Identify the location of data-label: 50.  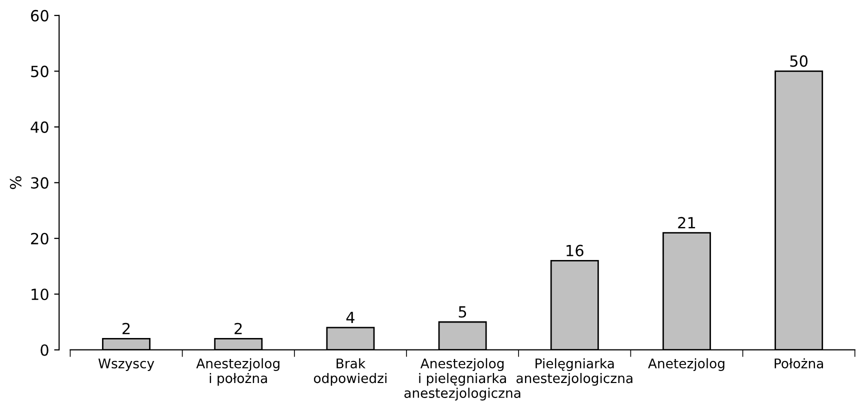
(799, 61).